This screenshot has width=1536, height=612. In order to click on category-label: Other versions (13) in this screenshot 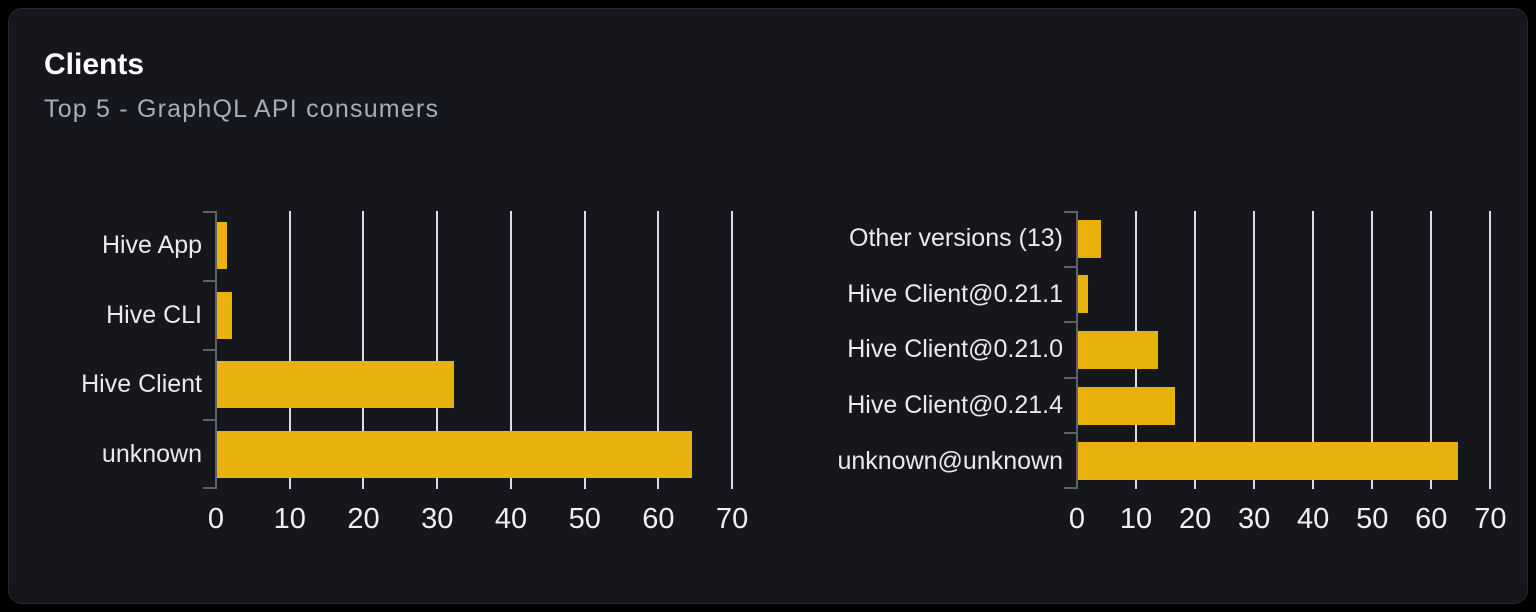, I will do `click(956, 238)`.